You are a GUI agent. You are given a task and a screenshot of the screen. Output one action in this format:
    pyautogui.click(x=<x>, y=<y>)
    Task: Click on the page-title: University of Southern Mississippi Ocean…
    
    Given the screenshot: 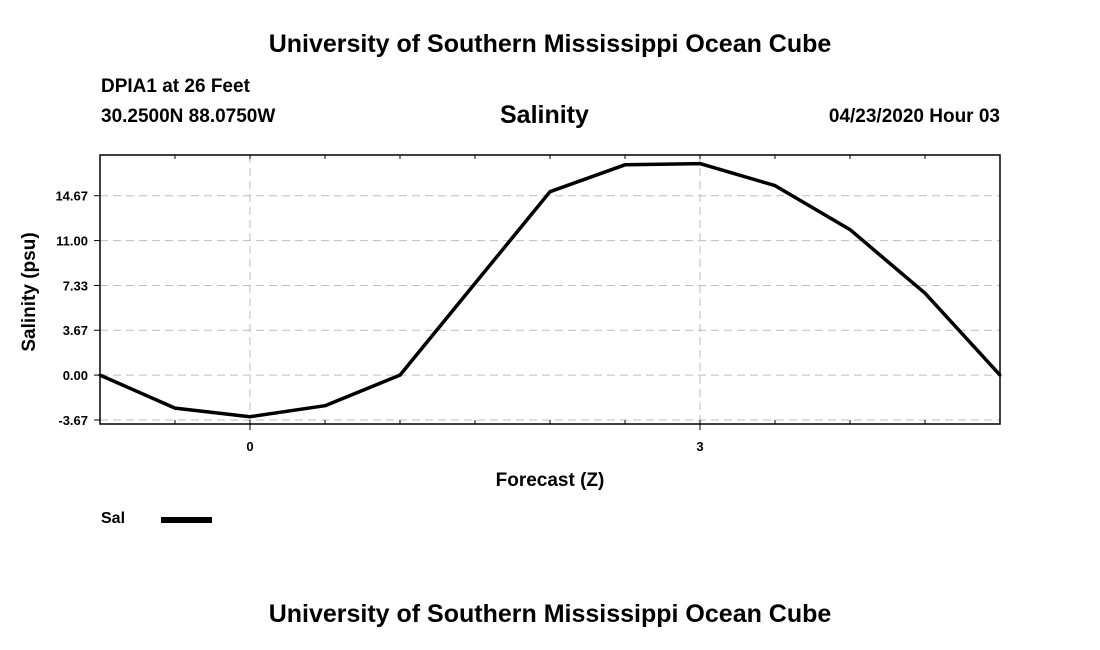 What is the action you would take?
    pyautogui.click(x=550, y=44)
    